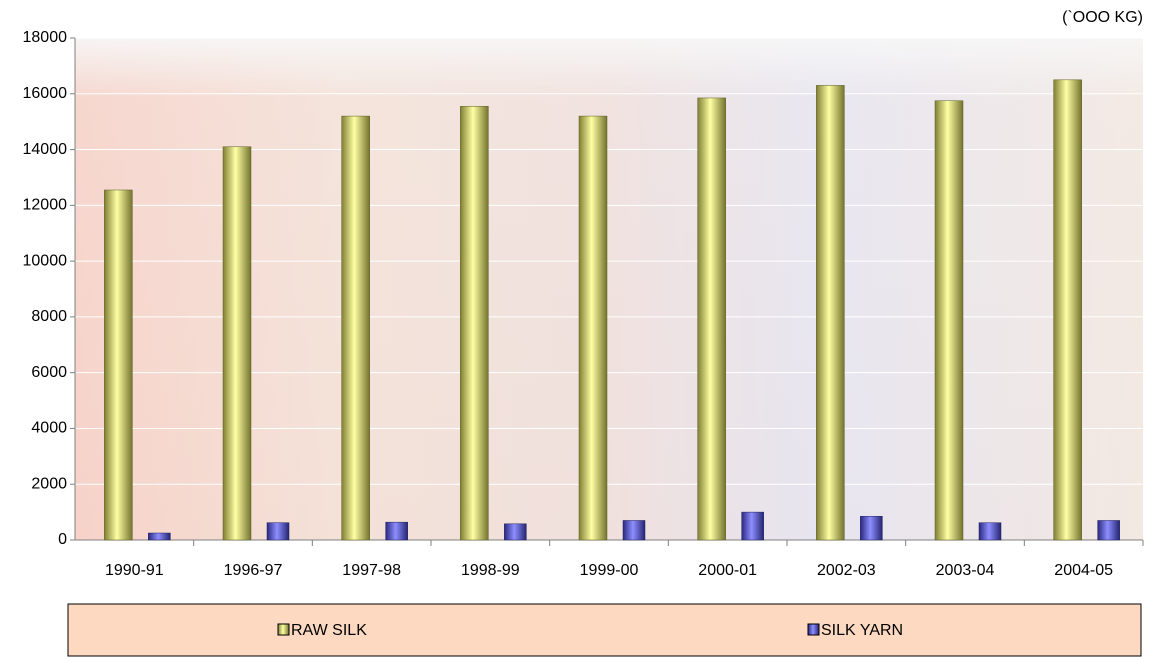 This screenshot has width=1153, height=657. Describe the element at coordinates (1102, 17) in the screenshot. I see `unit-label: (`OOO KG)` at that location.